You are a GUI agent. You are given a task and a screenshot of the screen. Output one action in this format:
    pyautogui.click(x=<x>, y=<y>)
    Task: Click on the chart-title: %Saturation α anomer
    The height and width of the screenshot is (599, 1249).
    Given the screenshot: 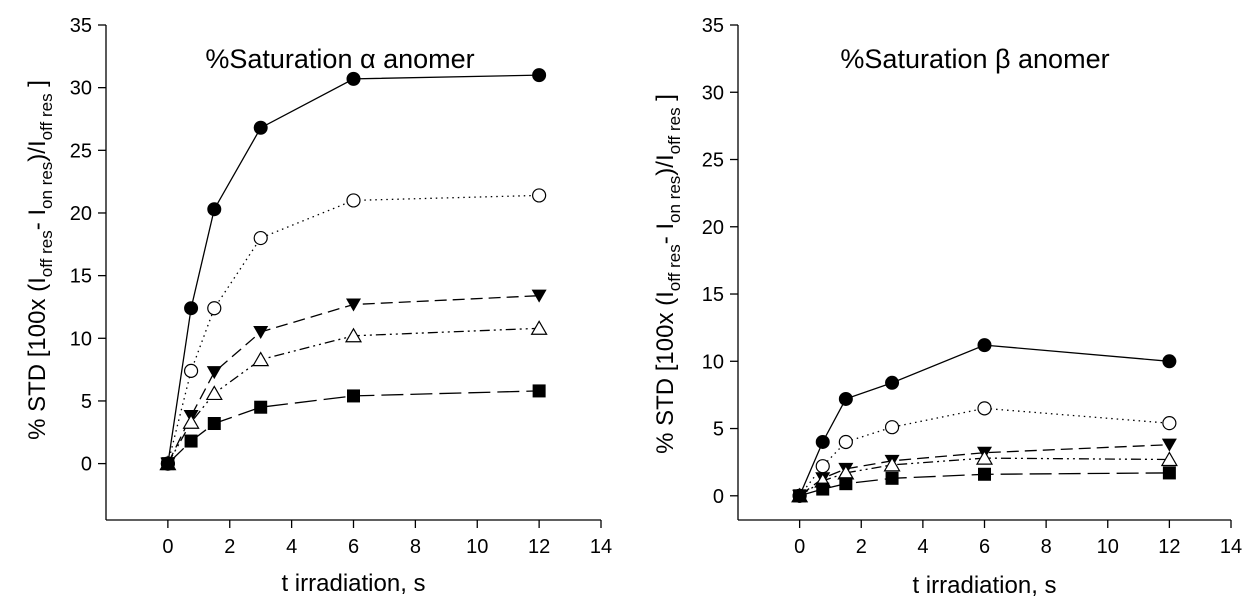 What is the action you would take?
    pyautogui.click(x=339, y=59)
    